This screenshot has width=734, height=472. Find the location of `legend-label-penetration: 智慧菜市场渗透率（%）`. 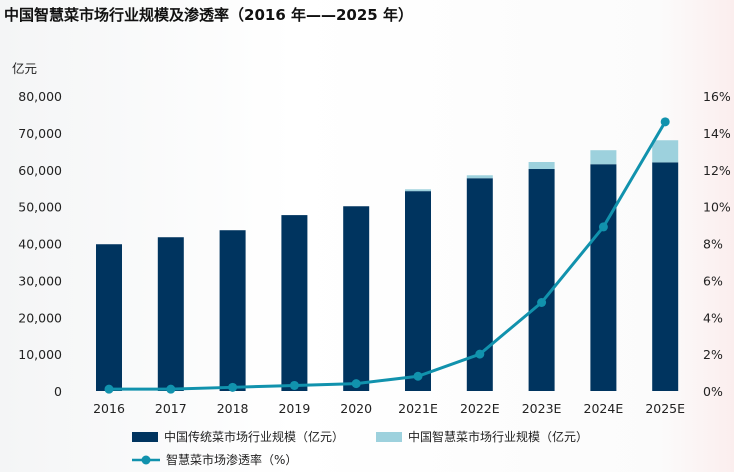

legend-label-penetration: 智慧菜市场渗透率（%） is located at coordinates (232, 460).